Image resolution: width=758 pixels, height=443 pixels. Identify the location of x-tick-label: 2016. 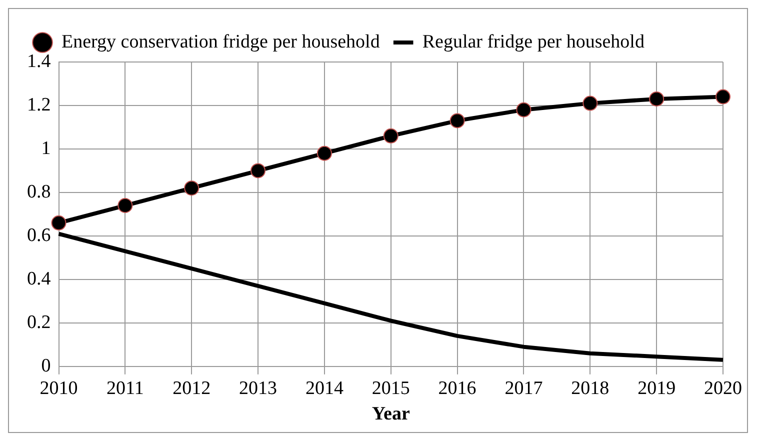
(457, 388).